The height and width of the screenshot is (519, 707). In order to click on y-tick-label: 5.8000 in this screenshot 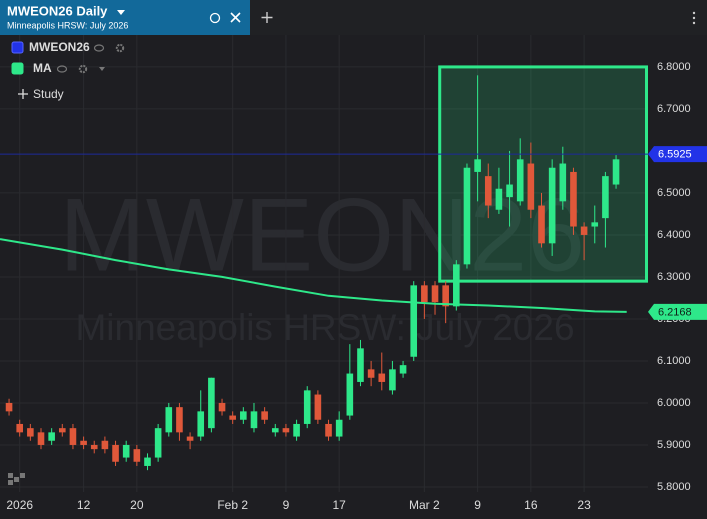, I will do `click(674, 487)`.